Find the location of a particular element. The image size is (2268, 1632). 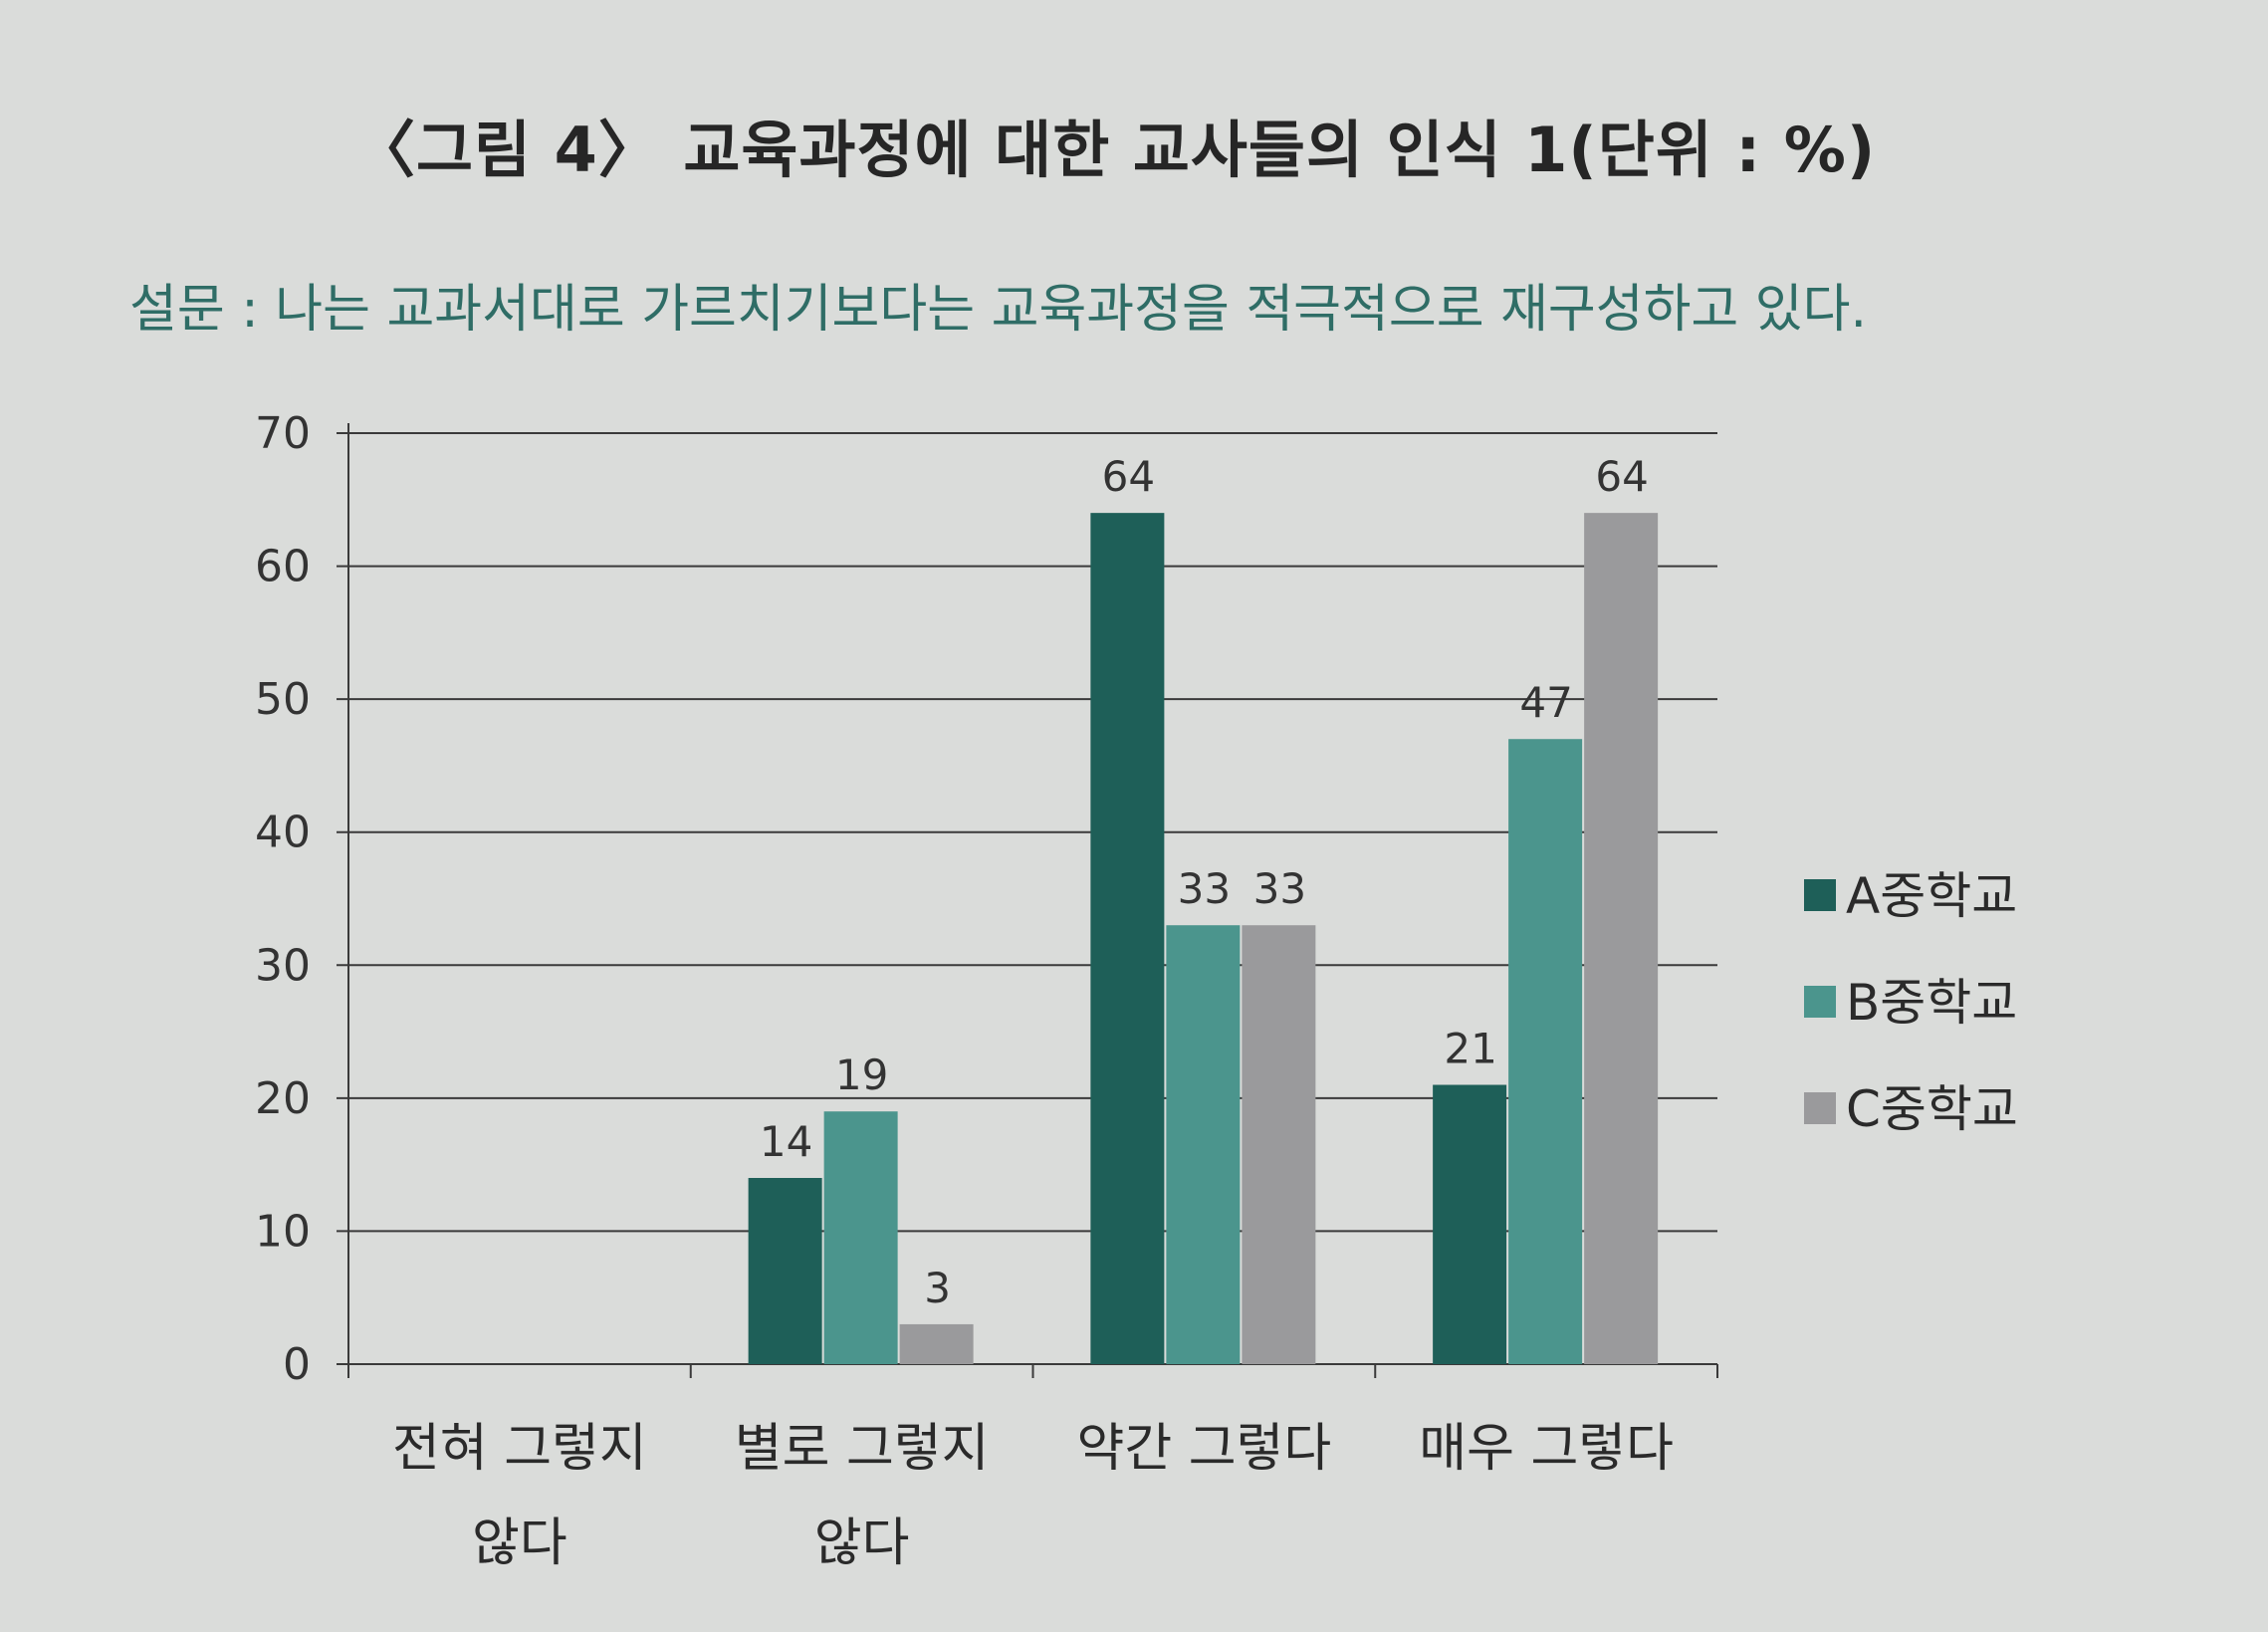

bar-C중학교-3 is located at coordinates (1621, 939).